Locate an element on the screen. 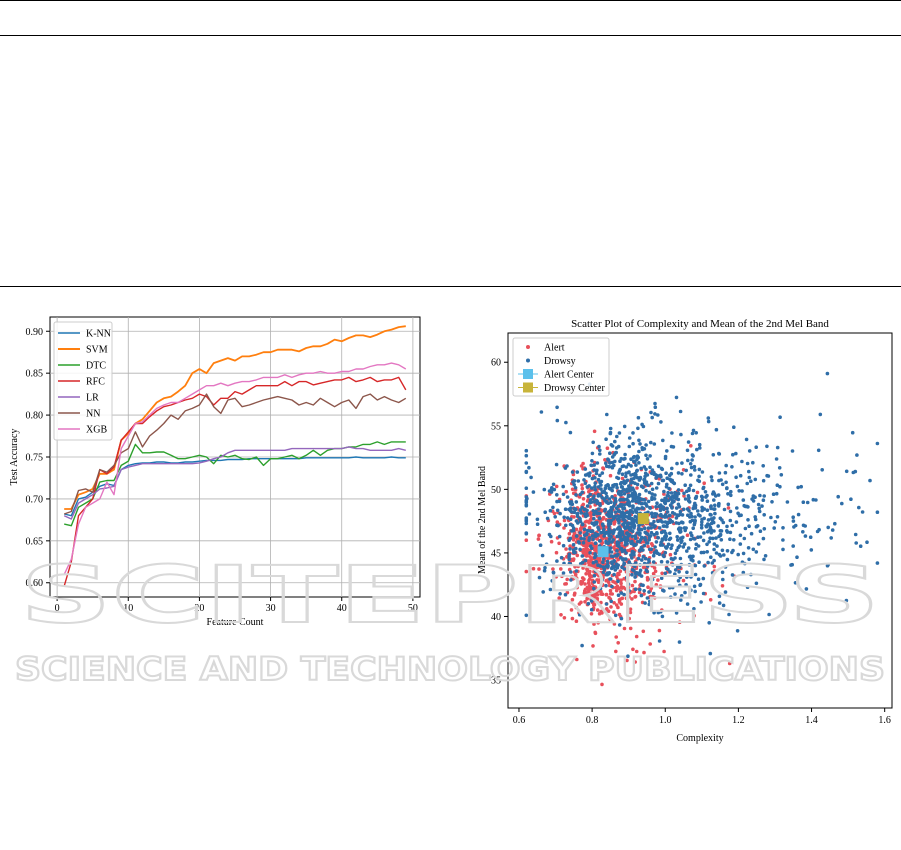 This screenshot has width=901, height=850. chart1-series is located at coordinates (235, 456).